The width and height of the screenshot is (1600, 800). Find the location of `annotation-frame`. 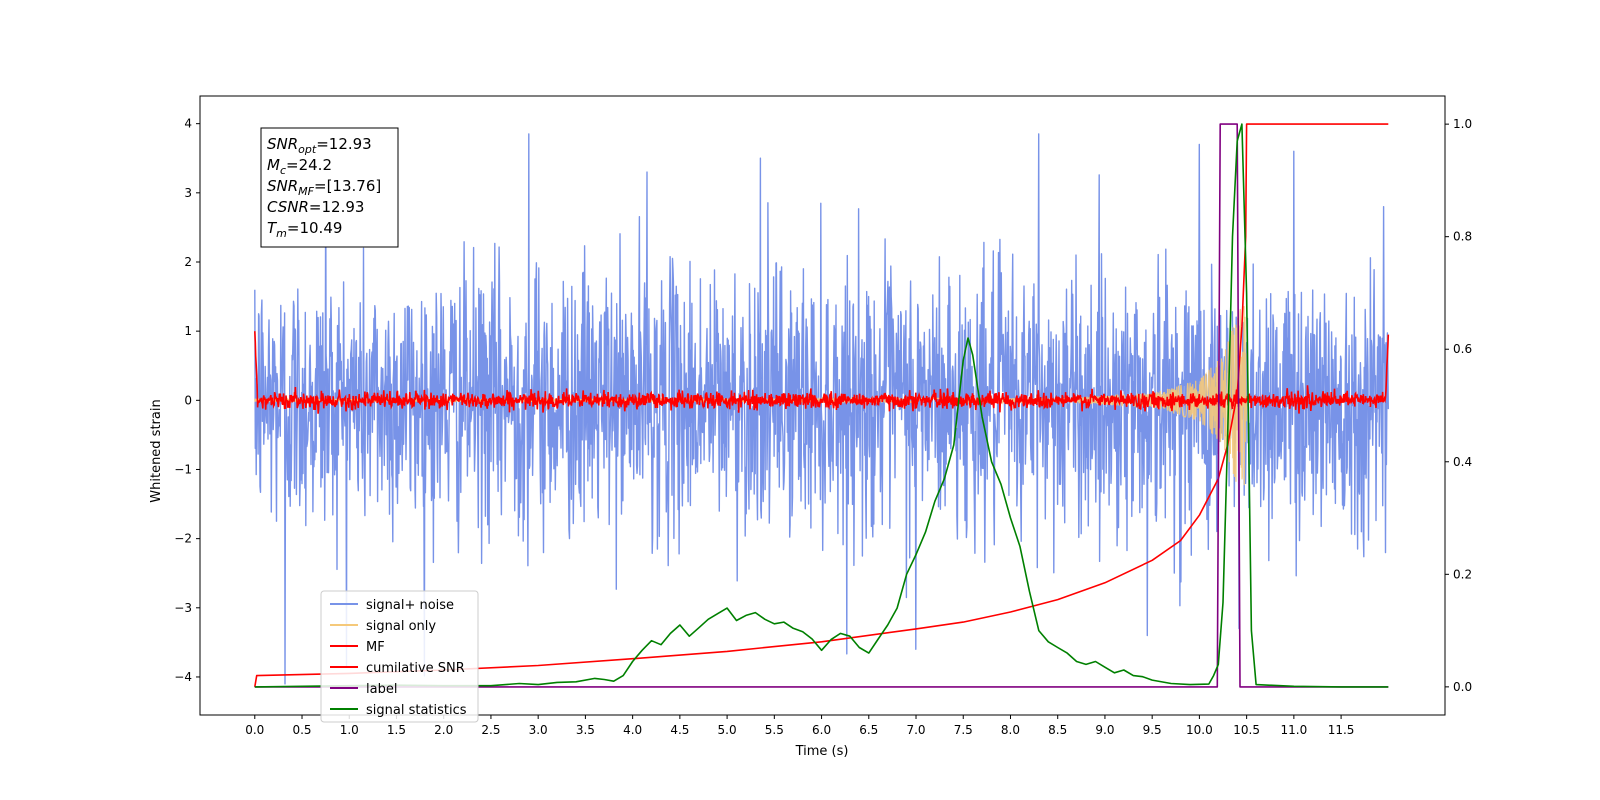

annotation-frame is located at coordinates (329, 187).